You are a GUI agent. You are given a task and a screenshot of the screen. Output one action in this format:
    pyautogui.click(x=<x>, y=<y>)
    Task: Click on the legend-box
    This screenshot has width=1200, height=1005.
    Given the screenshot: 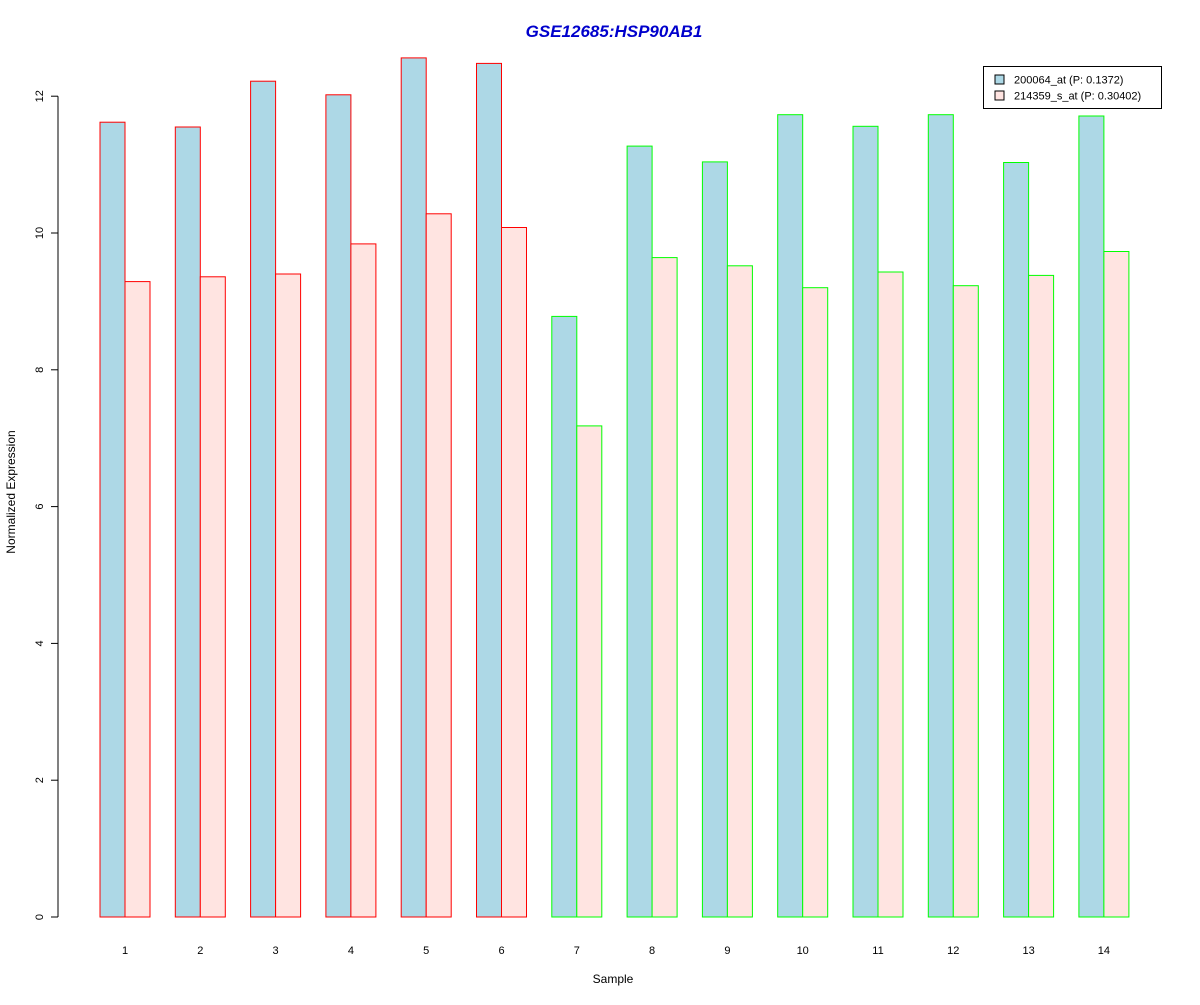 What is the action you would take?
    pyautogui.click(x=1072, y=87)
    